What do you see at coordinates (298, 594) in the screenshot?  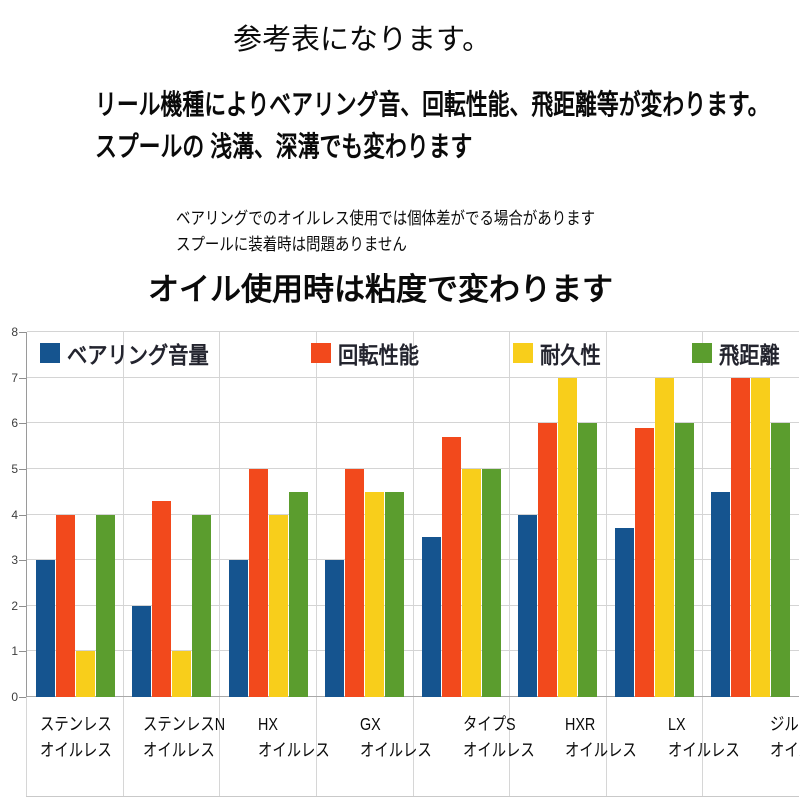 I see `bar-飛距離-HX` at bounding box center [298, 594].